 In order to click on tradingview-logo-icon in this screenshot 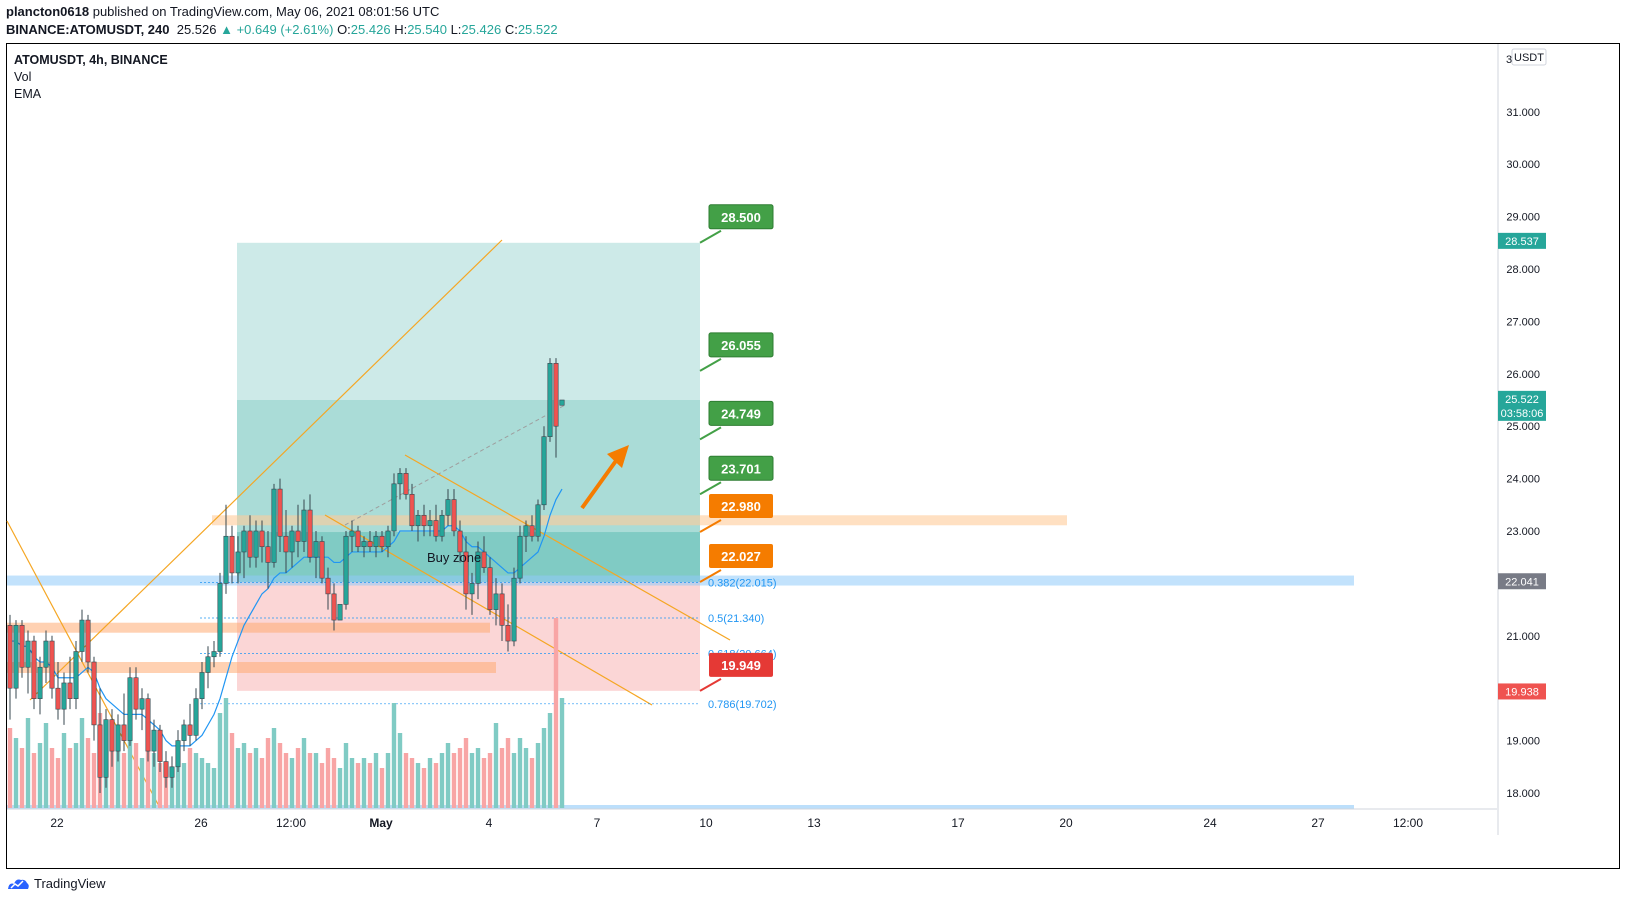, I will do `click(18, 884)`.